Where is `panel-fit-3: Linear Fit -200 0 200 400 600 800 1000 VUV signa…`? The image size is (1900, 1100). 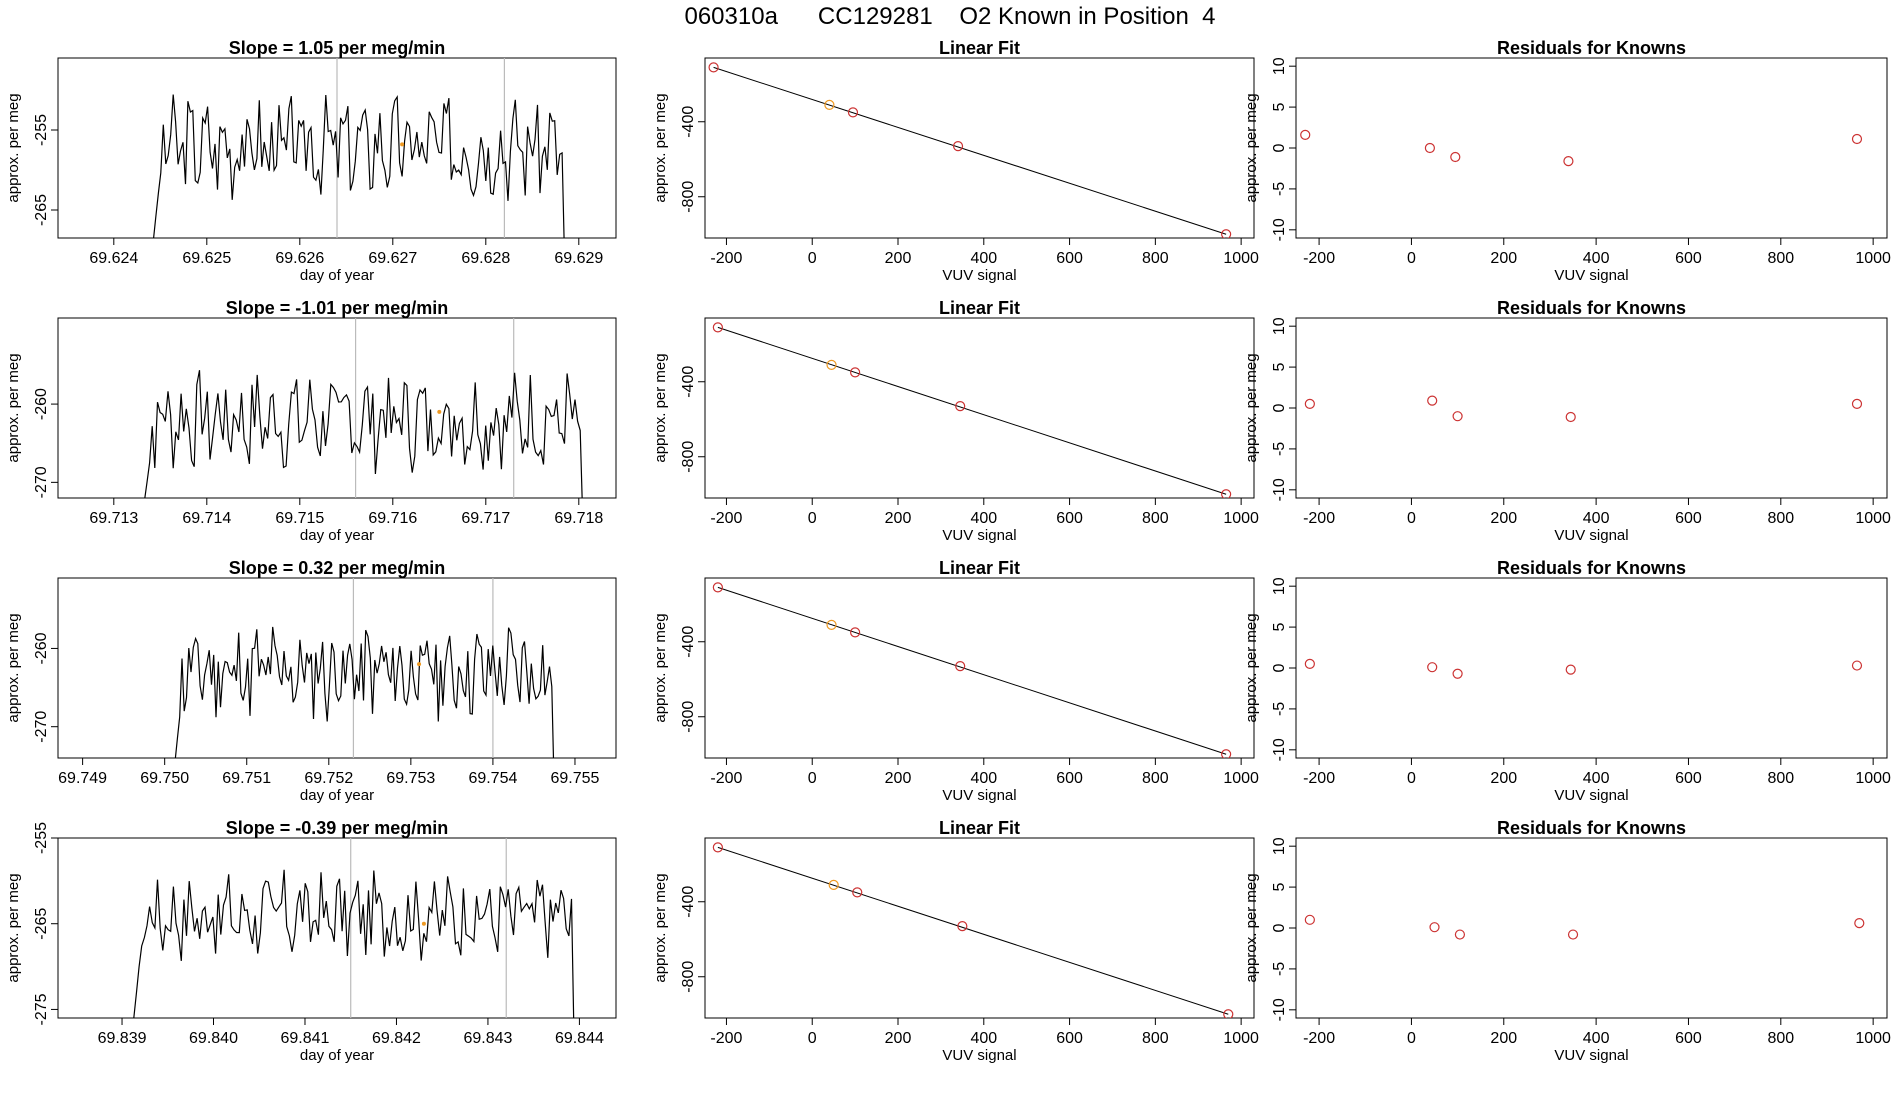 panel-fit-3: Linear Fit -200 0 200 400 600 800 1000 VUV signa… is located at coordinates (955, 681).